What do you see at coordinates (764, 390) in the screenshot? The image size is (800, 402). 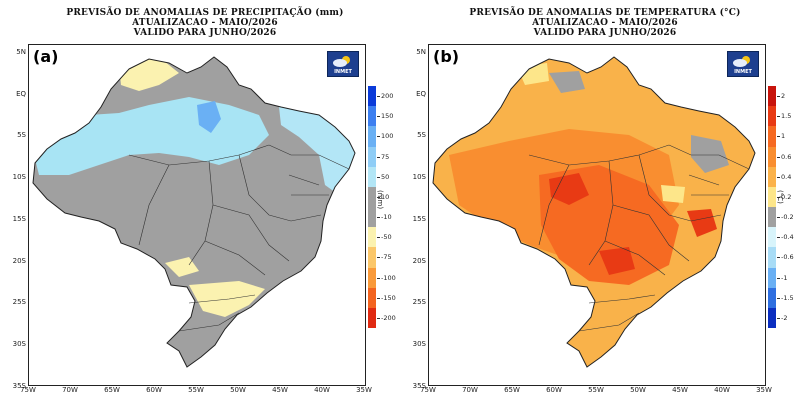 I see `lon-tick-label: 35W` at bounding box center [764, 390].